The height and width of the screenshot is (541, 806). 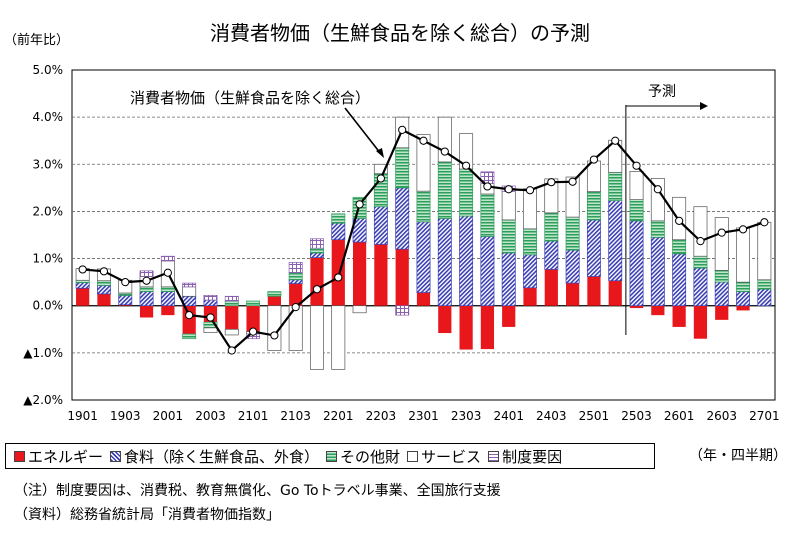 I want to click on y-tick-label: 0.0%, so click(x=48, y=306).